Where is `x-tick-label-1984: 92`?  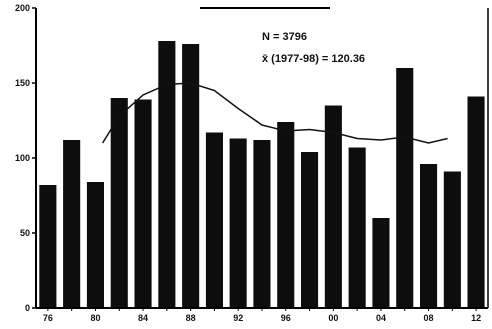
x-tick-label-1984: 92 is located at coordinates (238, 318).